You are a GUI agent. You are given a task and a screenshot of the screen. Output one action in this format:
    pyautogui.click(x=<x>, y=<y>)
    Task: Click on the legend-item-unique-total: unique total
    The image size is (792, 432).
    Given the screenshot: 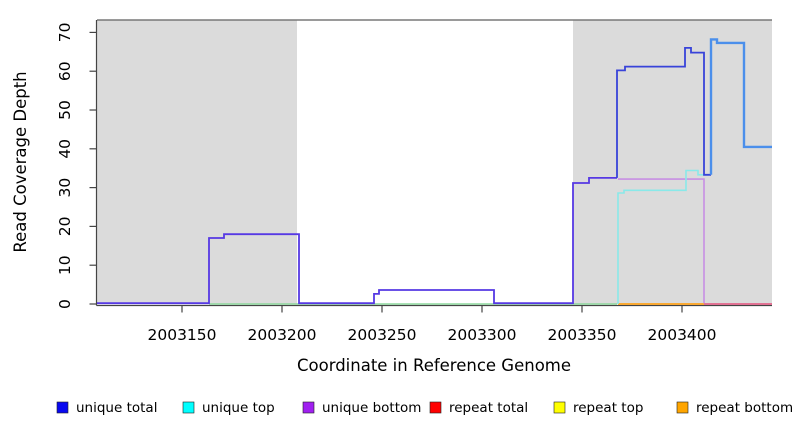 What is the action you would take?
    pyautogui.click(x=106, y=408)
    